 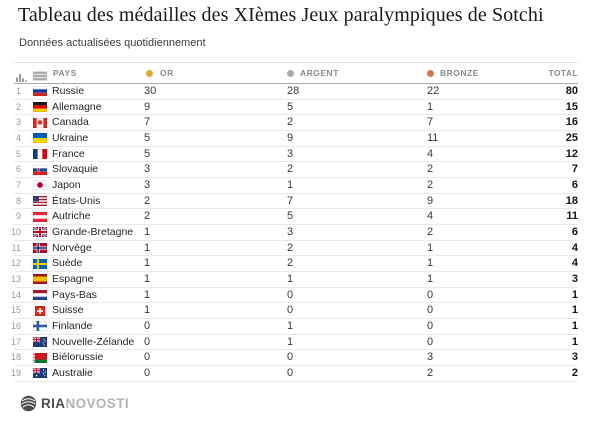 I want to click on country-name: Pays-Bas, so click(x=74, y=294).